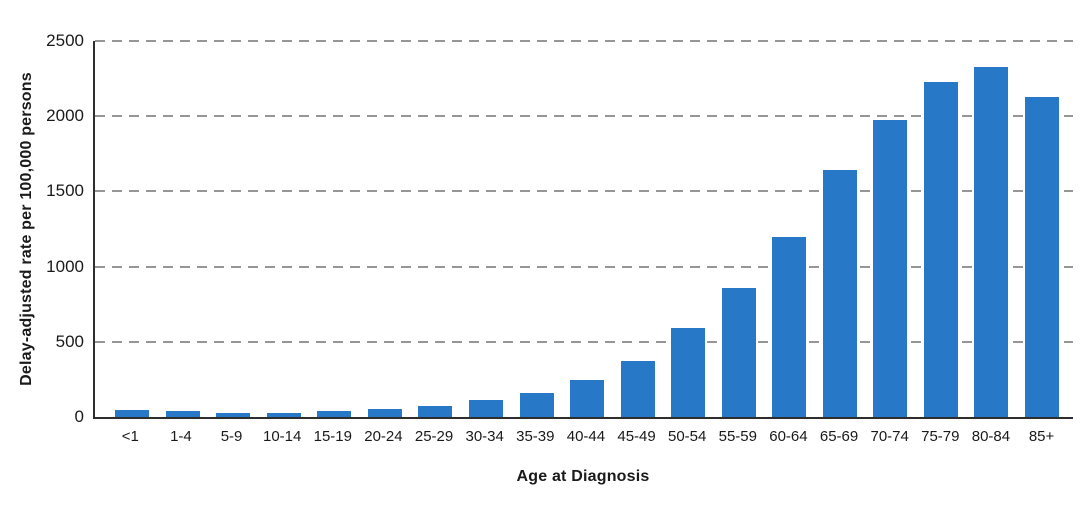 Image resolution: width=1080 pixels, height=518 pixels. I want to click on x-axis-title: Age at Diagnosis, so click(583, 476).